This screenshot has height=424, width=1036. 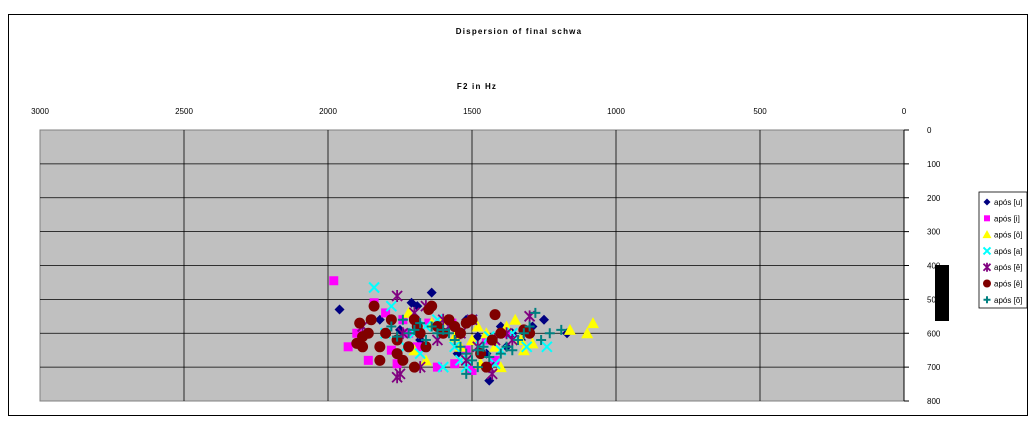 I want to click on data-points, so click(x=464, y=331).